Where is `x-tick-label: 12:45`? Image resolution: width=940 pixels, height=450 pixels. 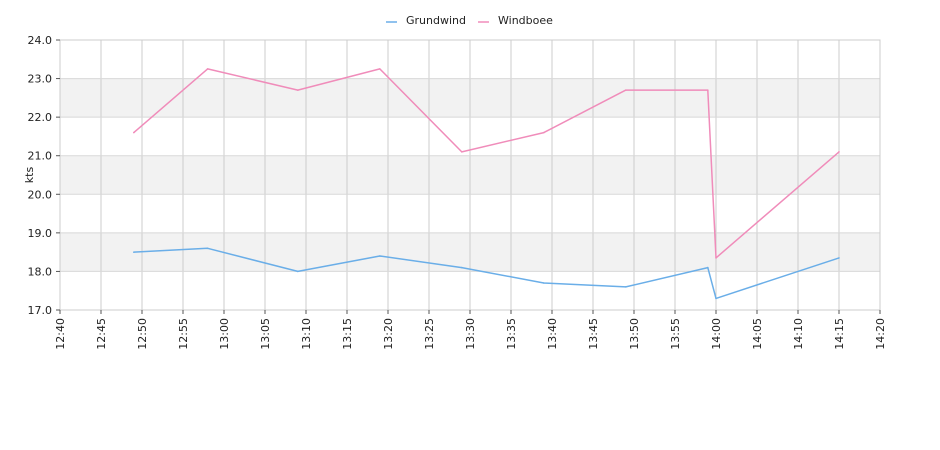 x-tick-label: 12:45 is located at coordinates (101, 334).